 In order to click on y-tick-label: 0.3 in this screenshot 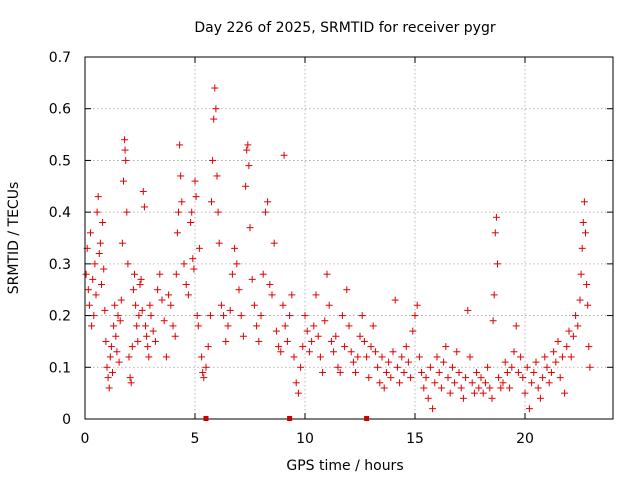, I will do `click(60, 265)`.